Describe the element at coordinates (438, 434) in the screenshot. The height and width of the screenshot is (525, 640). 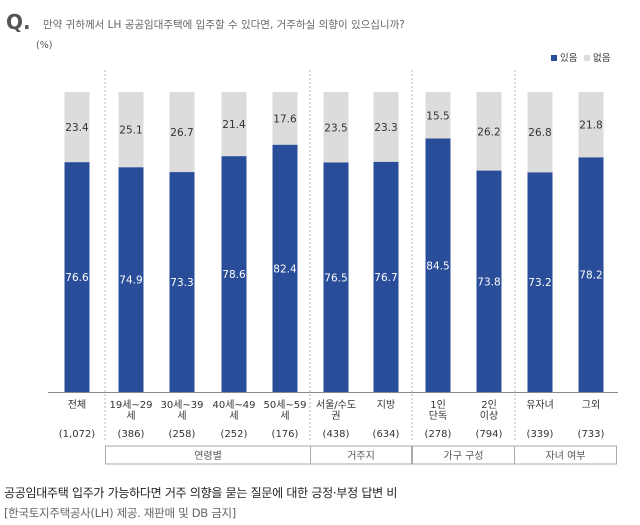
I see `sample-size-label: (278)` at that location.